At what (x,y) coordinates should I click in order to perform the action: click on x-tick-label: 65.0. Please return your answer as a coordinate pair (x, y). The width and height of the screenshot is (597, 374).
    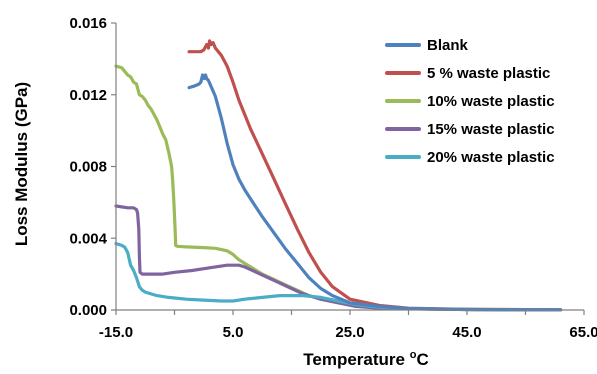
    Looking at the image, I should click on (583, 332).